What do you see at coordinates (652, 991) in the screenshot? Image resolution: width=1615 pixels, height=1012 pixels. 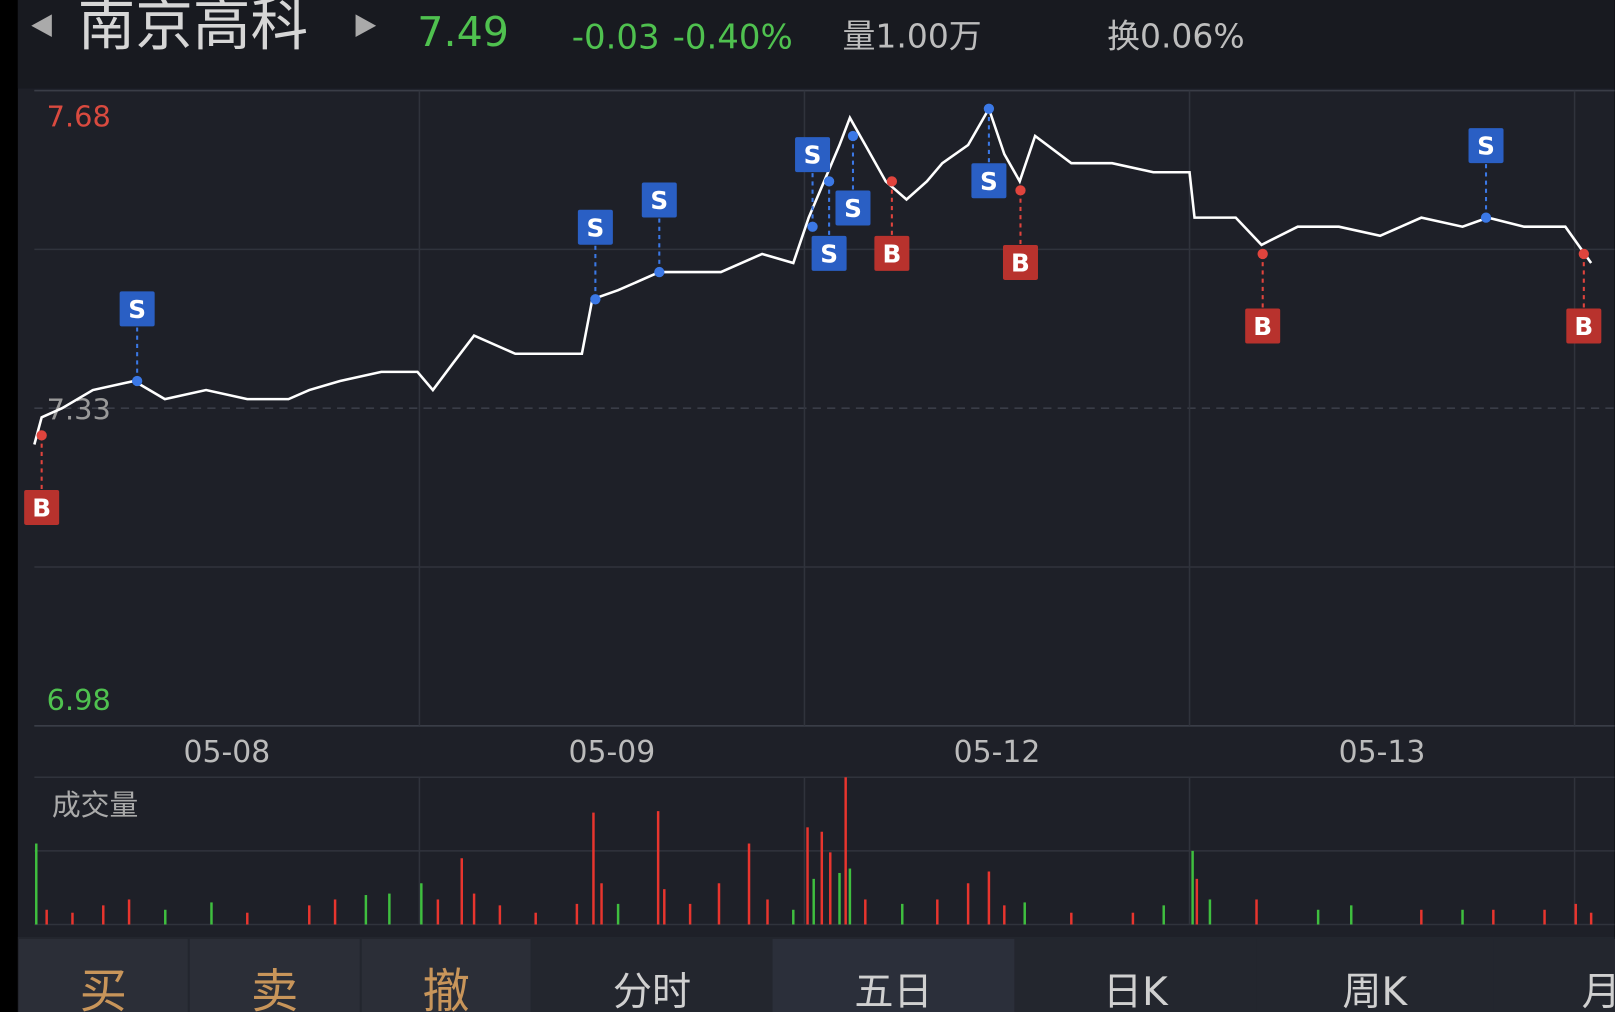 I see `tab-label: 分时` at bounding box center [652, 991].